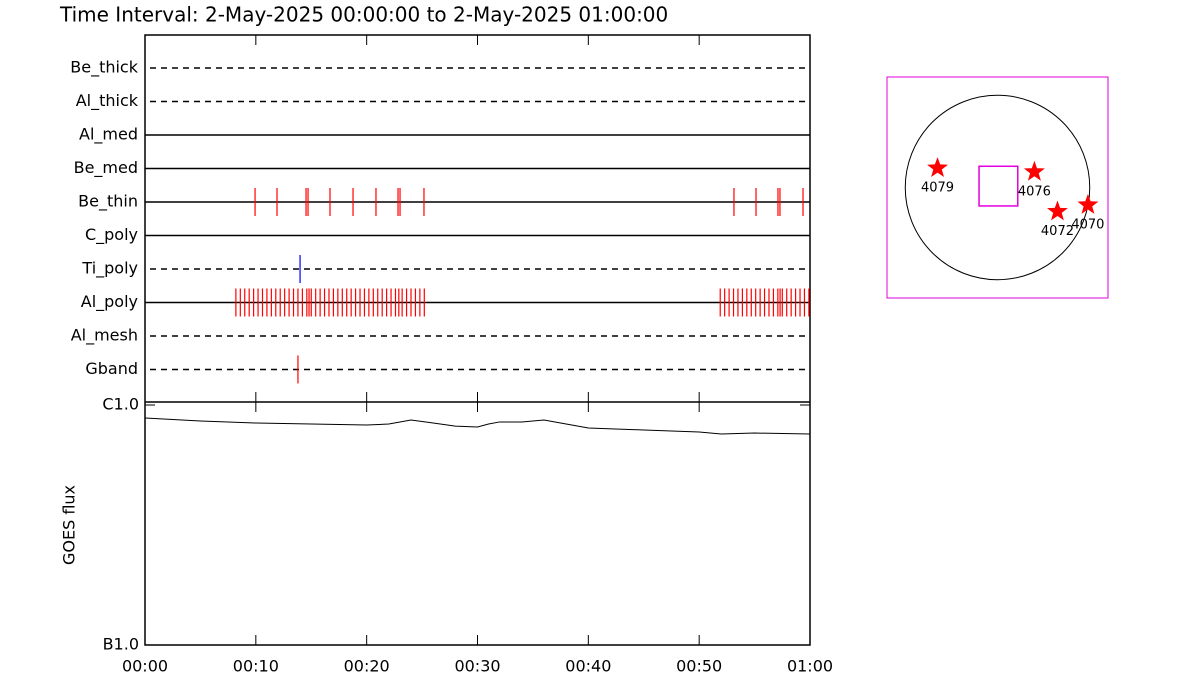 The width and height of the screenshot is (1200, 700). I want to click on filter-label: Be_thin, so click(108, 202).